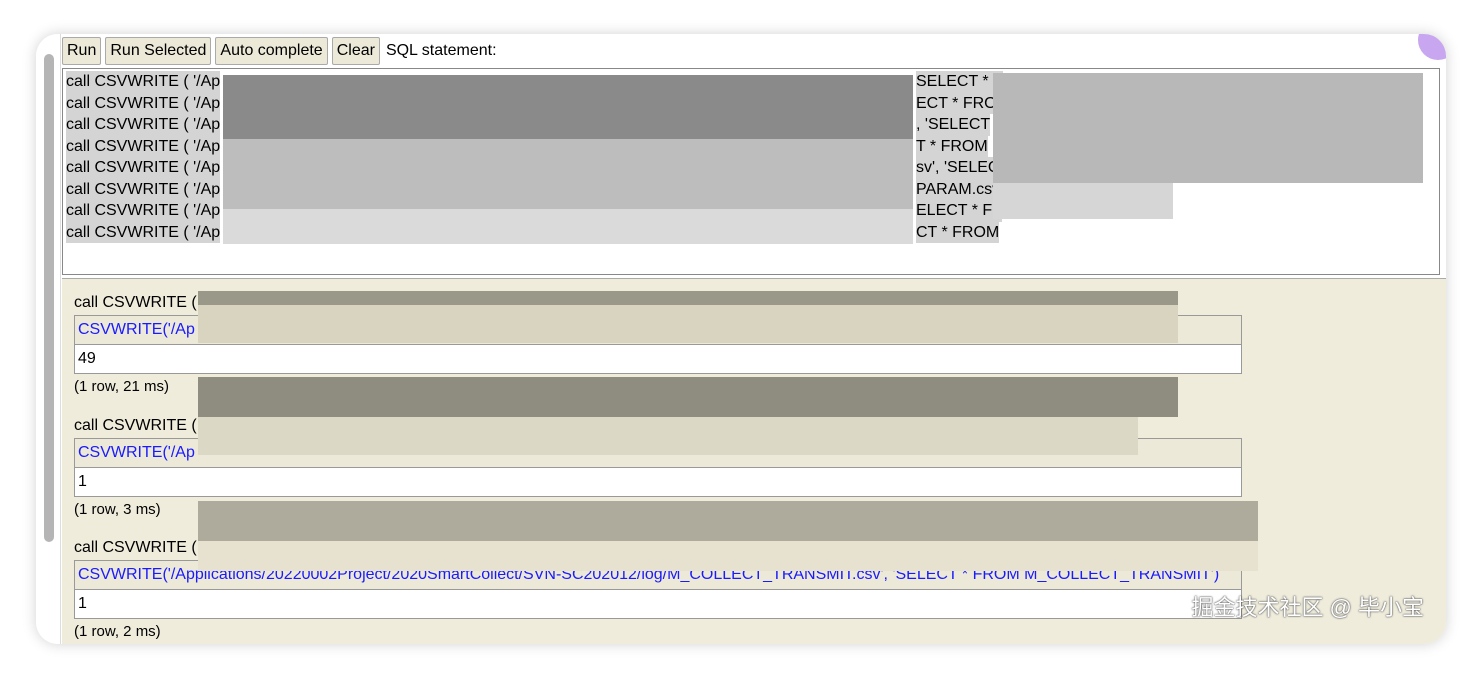 This screenshot has width=1484, height=678. Describe the element at coordinates (953, 125) in the screenshot. I see `sql-line-tail: , 'SELECT` at that location.